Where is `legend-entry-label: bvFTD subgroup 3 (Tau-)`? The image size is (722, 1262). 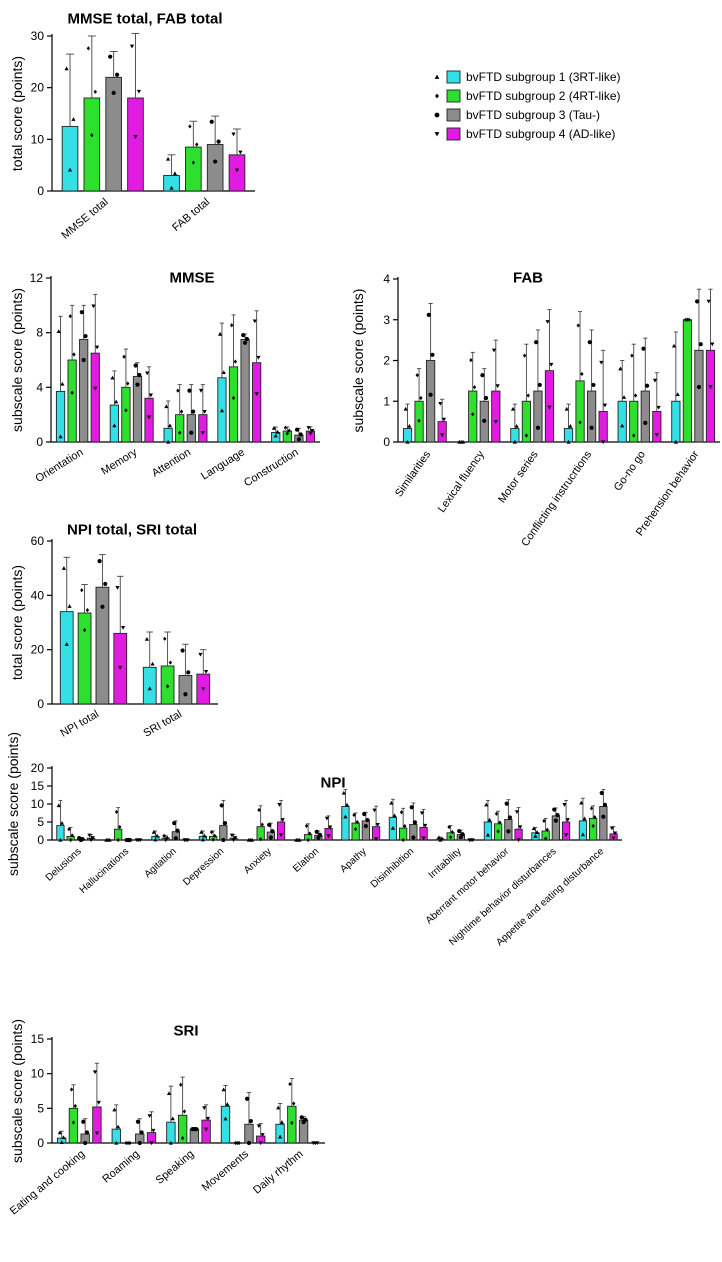 legend-entry-label: bvFTD subgroup 3 (Tau-) is located at coordinates (533, 115).